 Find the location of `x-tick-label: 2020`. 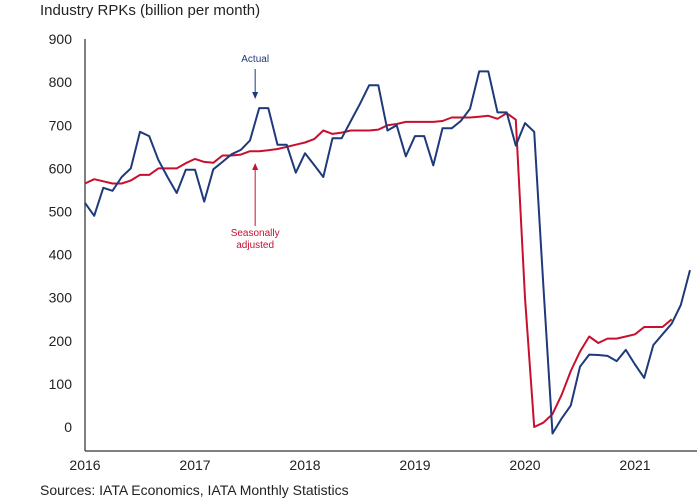

x-tick-label: 2020 is located at coordinates (524, 465).